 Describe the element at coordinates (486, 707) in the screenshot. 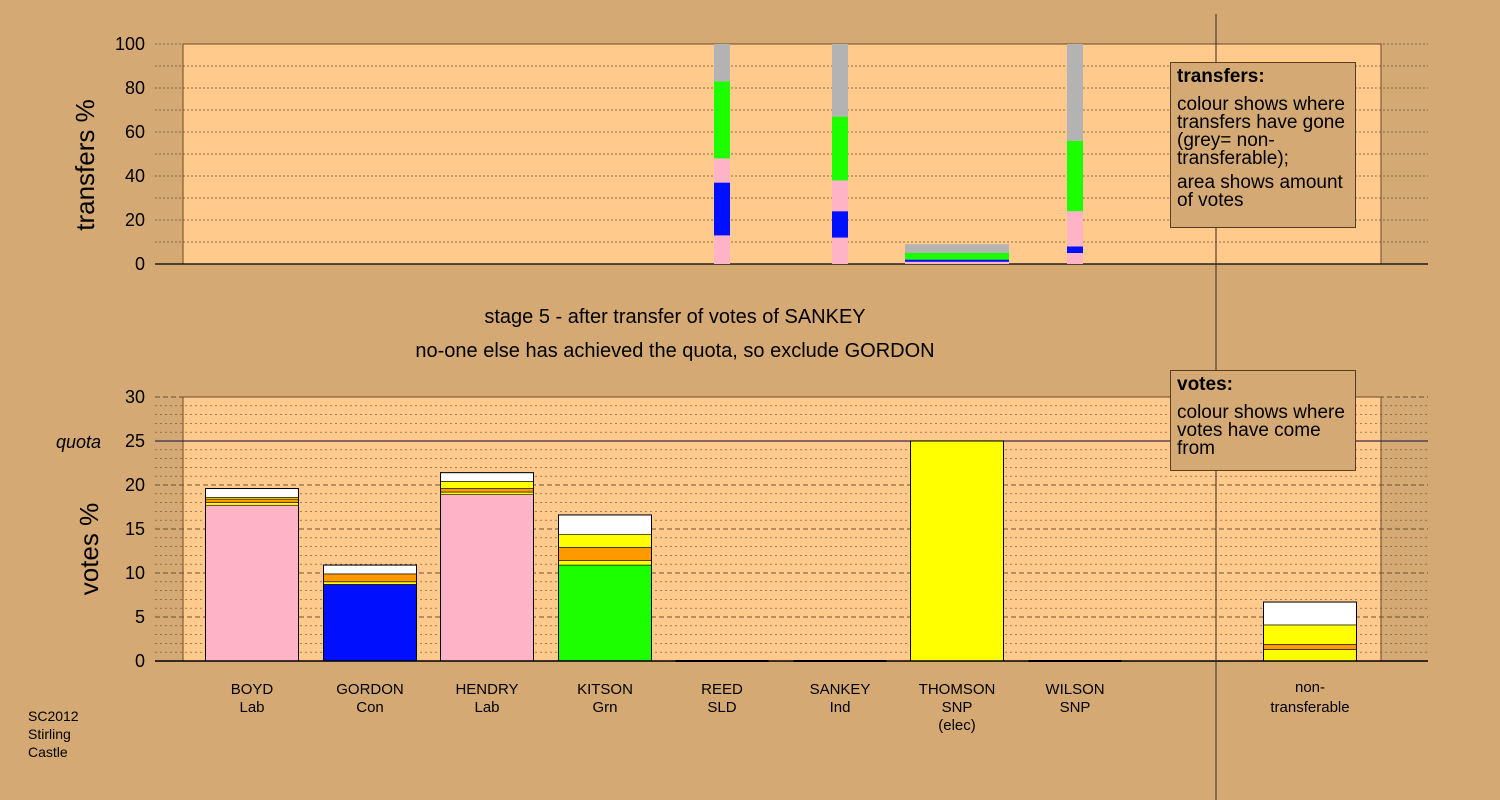

I see `candidate-party-hendry: Lab` at that location.